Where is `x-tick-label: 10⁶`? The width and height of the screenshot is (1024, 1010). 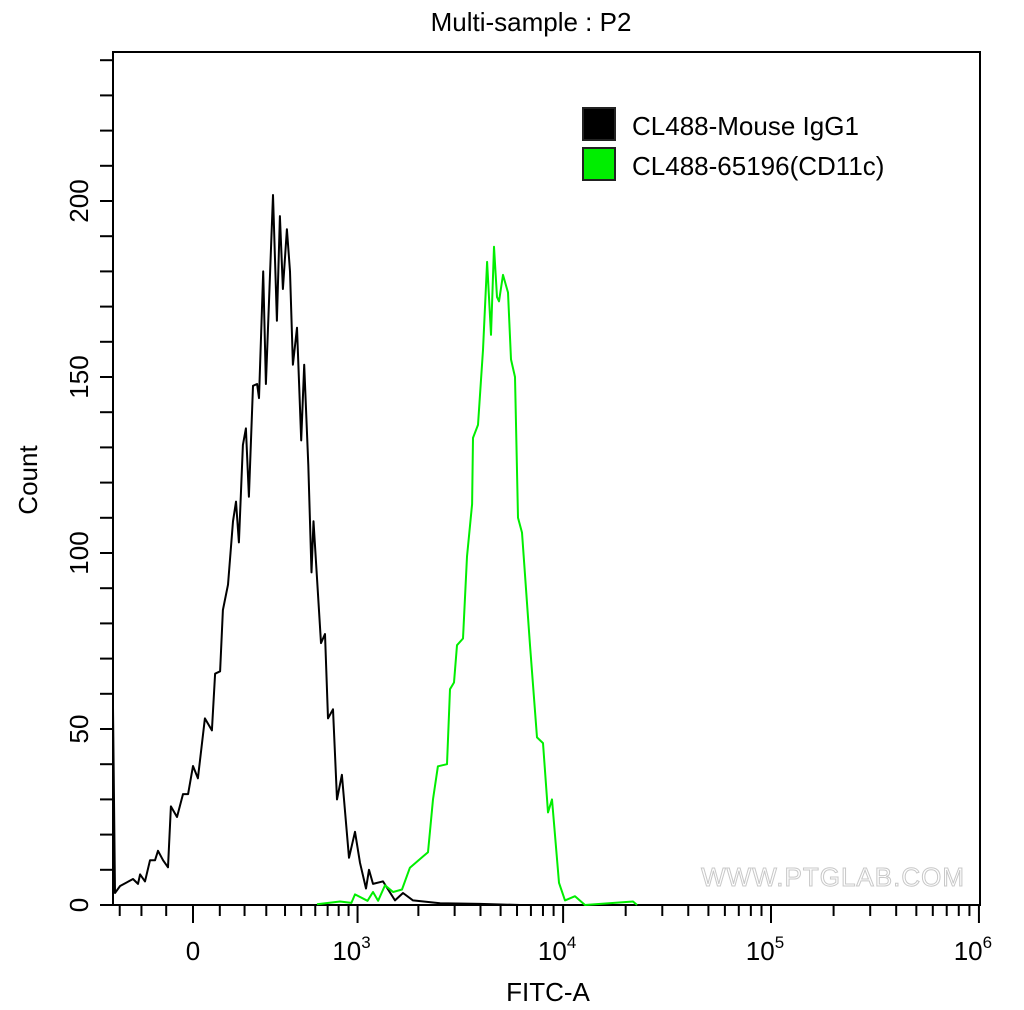
x-tick-label: 10⁶ is located at coordinates (973, 949).